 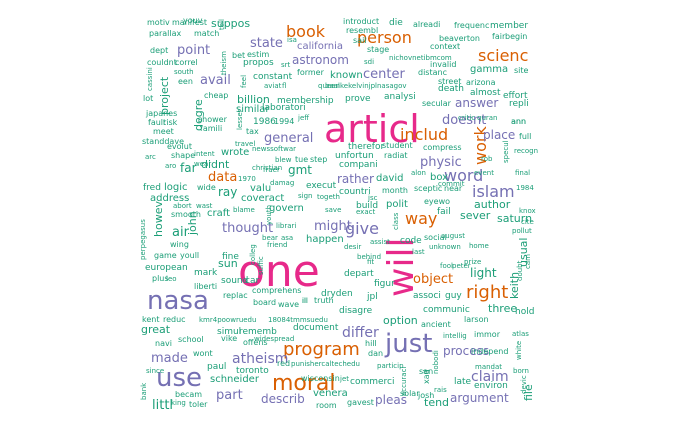 I want to click on word-cloud-term: similar, so click(x=253, y=109).